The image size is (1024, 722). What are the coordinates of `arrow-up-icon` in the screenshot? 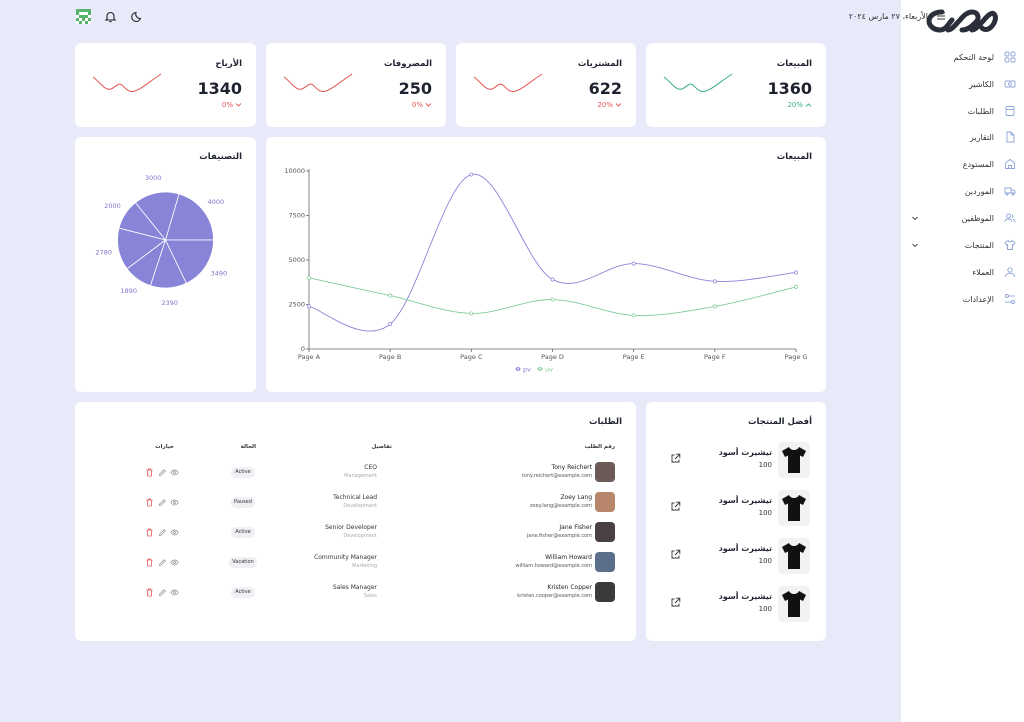 It's located at (808, 105).